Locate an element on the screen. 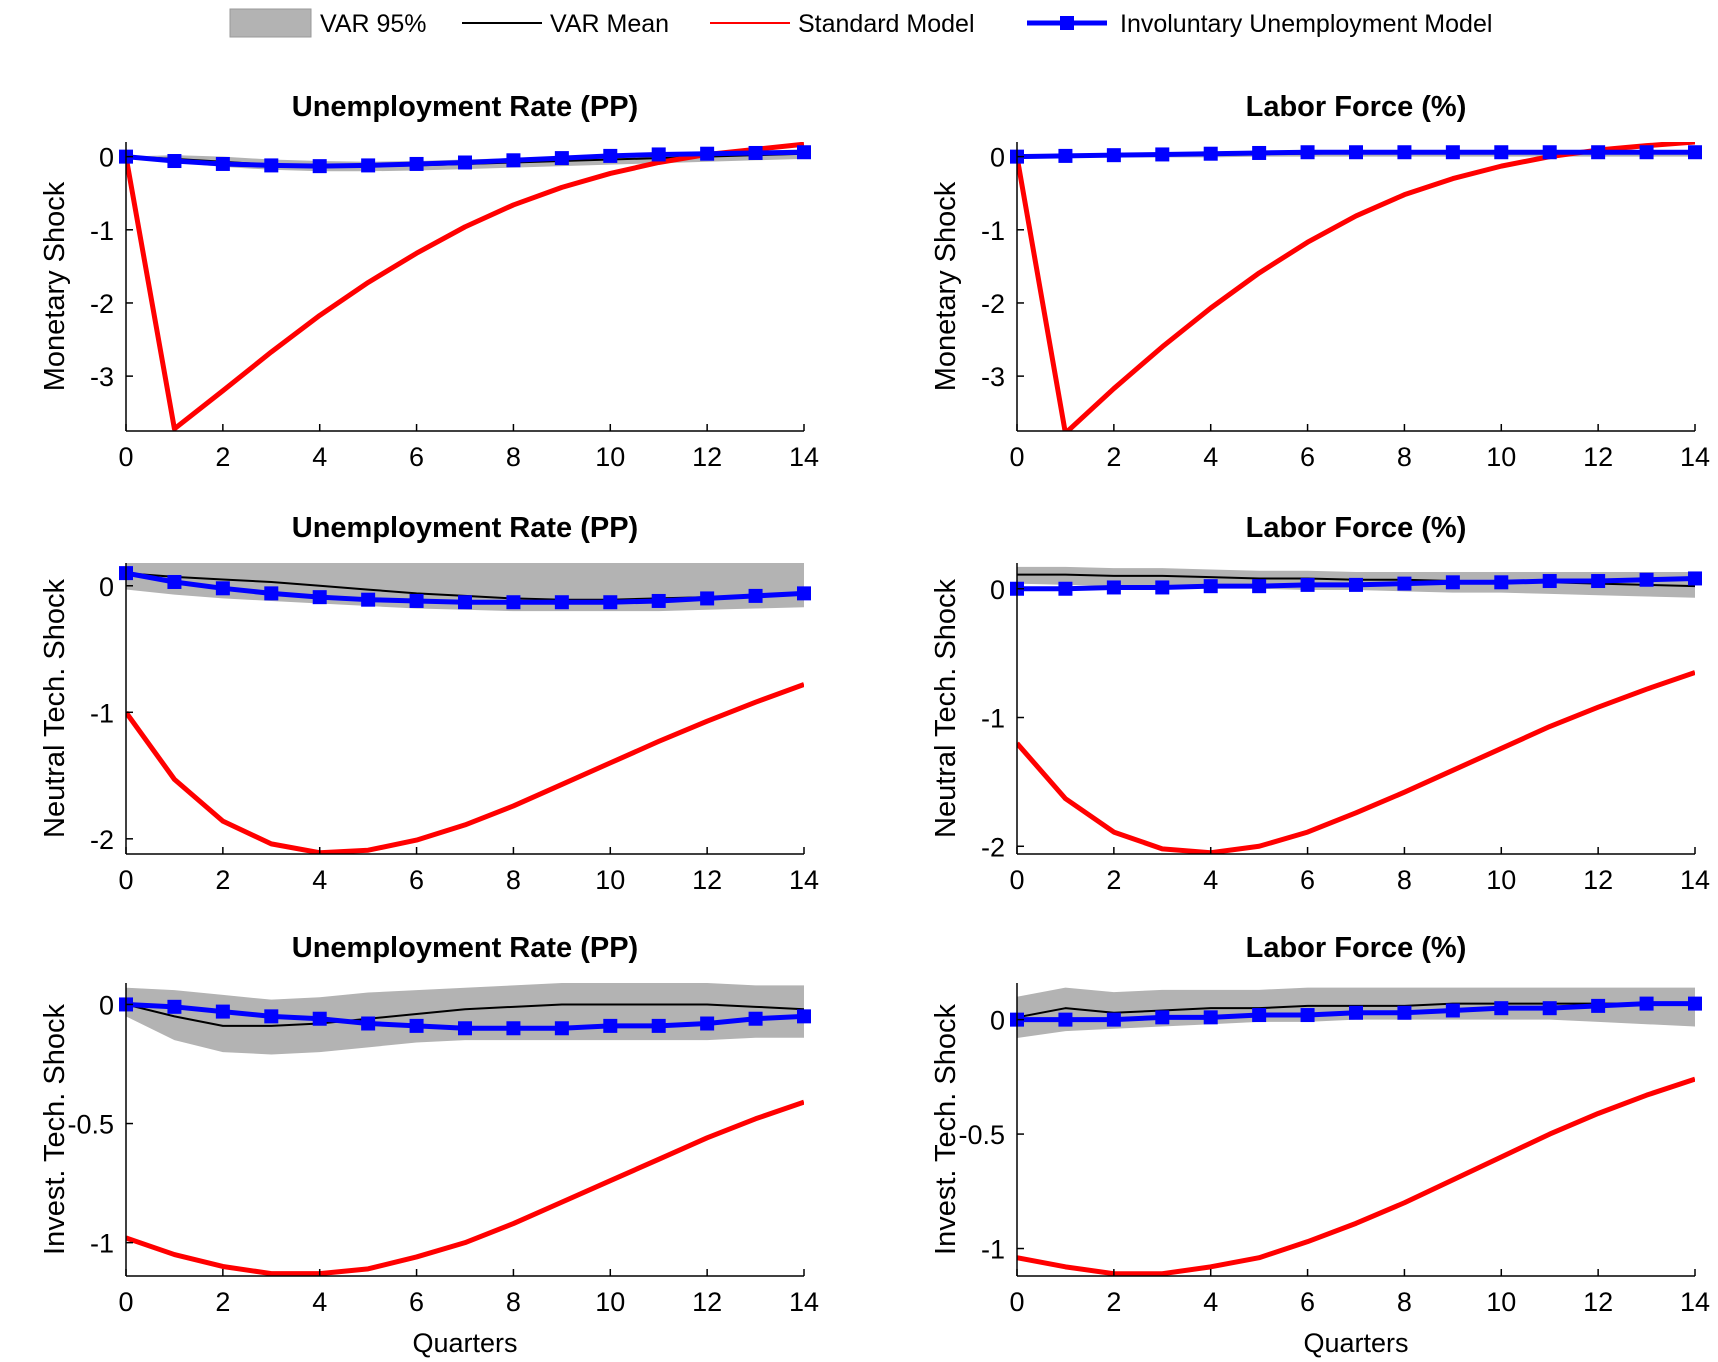 Image resolution: width=1718 pixels, height=1362 pixels. var-mean-line is located at coordinates (465, 1015).